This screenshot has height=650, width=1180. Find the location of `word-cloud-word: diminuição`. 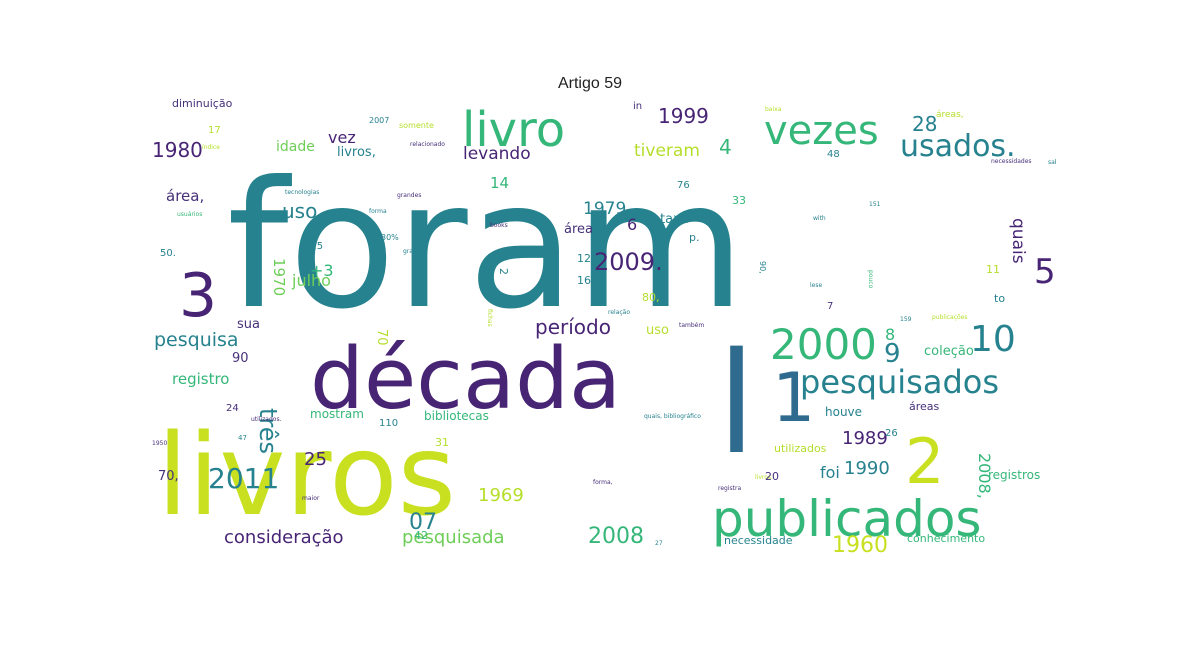

word-cloud-word: diminuição is located at coordinates (202, 103).